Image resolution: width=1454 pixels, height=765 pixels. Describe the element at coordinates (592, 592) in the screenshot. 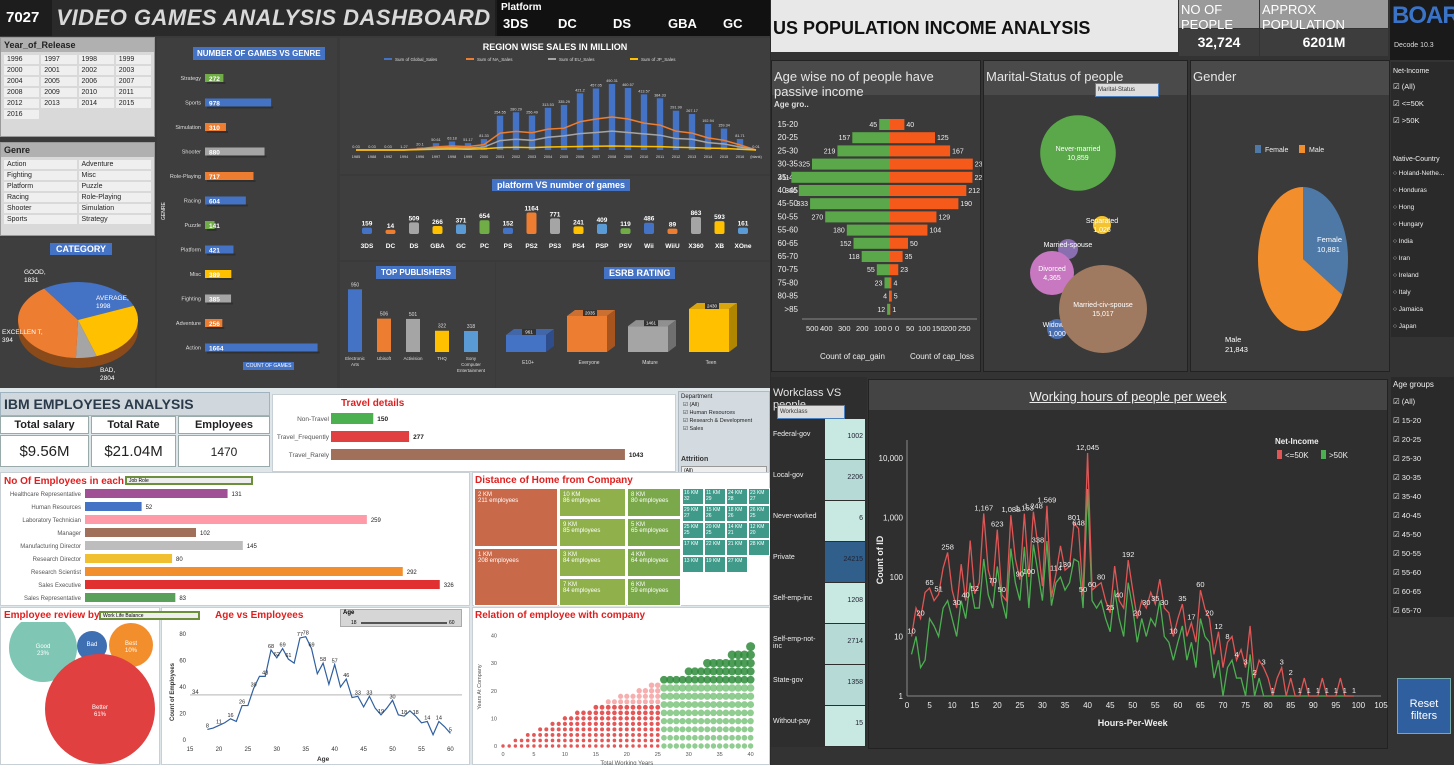

I see `treemap-cell-5: 7 KM 84 employees` at that location.